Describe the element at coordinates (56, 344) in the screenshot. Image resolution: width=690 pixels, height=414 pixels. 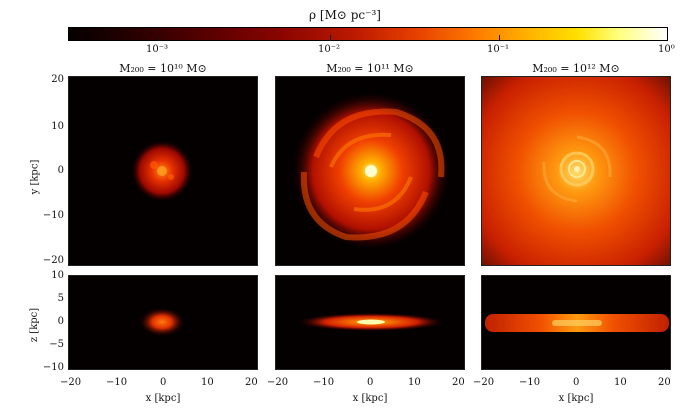
I see `z-tick-label: −5` at that location.